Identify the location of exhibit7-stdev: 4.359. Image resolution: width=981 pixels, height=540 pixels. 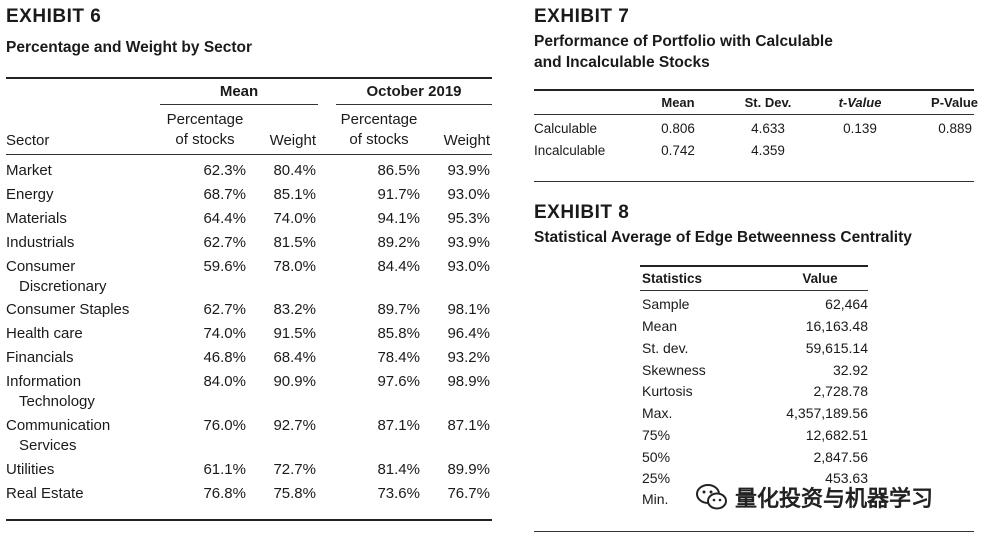
(768, 150).